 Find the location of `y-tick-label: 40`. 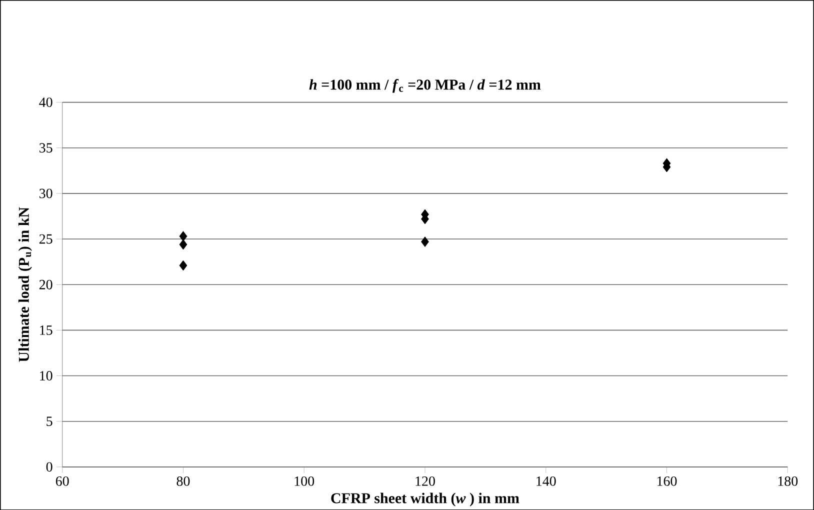

y-tick-label: 40 is located at coordinates (45, 102).